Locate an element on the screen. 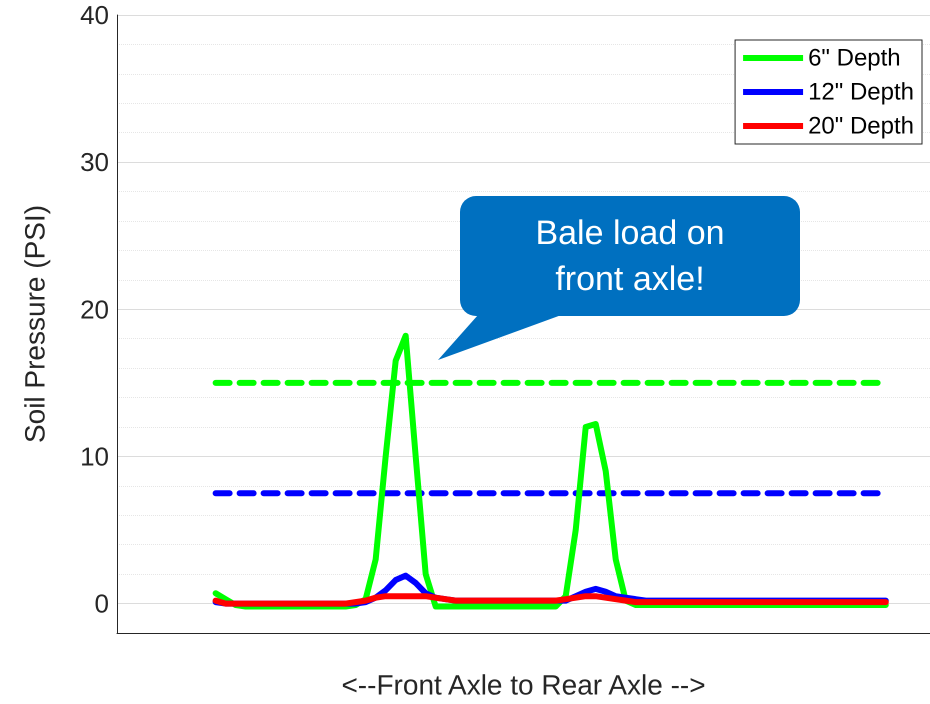 Image resolution: width=930 pixels, height=704 pixels. legend-label: 20" Depth is located at coordinates (861, 126).